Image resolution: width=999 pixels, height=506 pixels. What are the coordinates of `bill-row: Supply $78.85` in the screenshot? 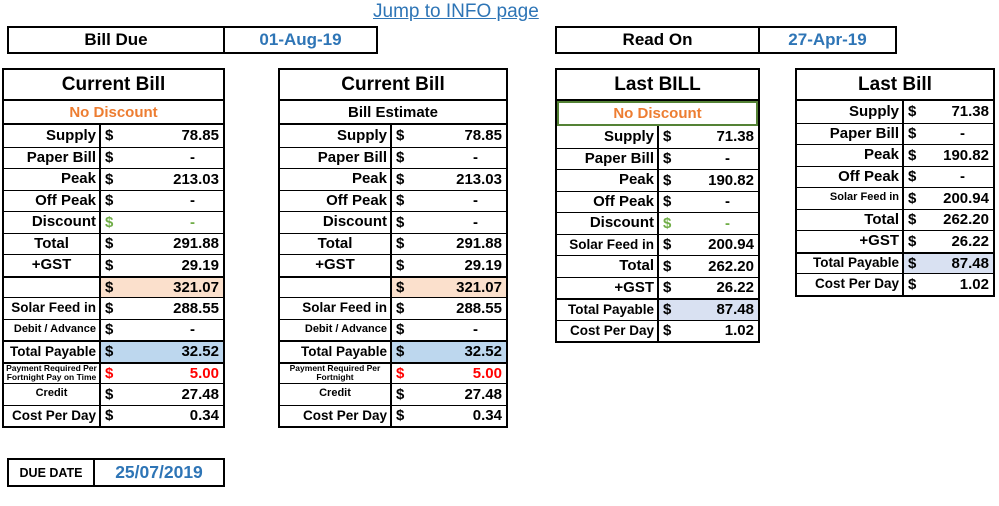 It's located at (113, 136).